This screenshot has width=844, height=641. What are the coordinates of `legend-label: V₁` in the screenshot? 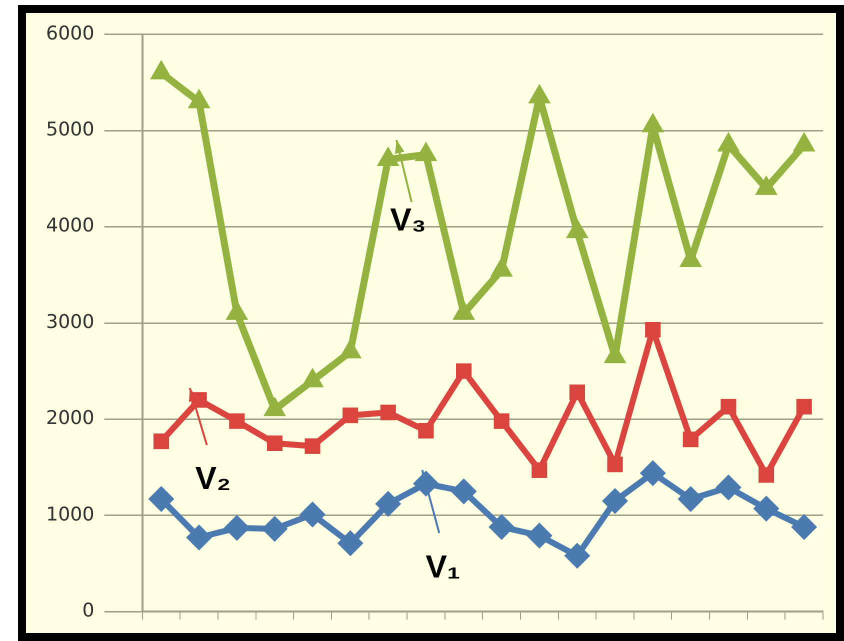 It's located at (443, 566).